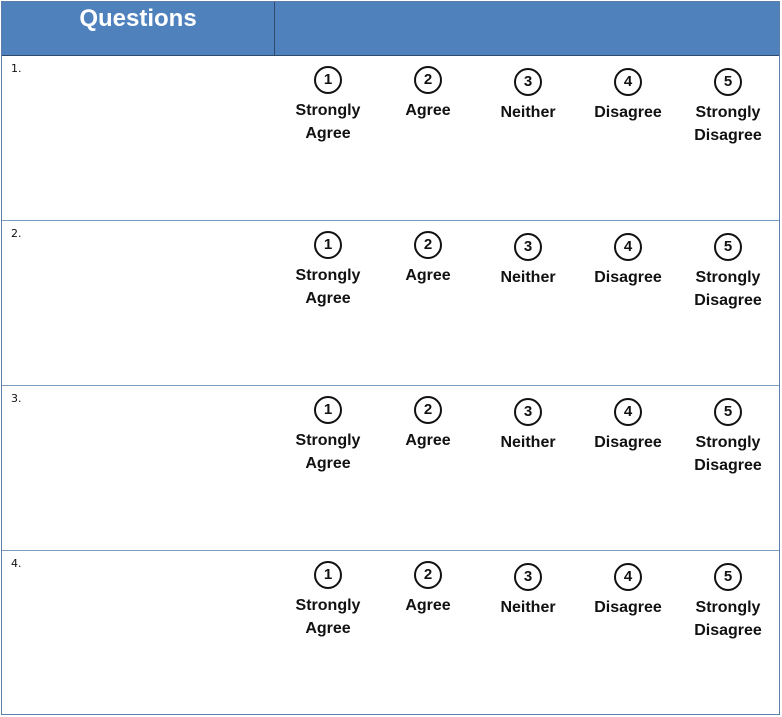  Describe the element at coordinates (16, 563) in the screenshot. I see `question-number: 4.` at that location.